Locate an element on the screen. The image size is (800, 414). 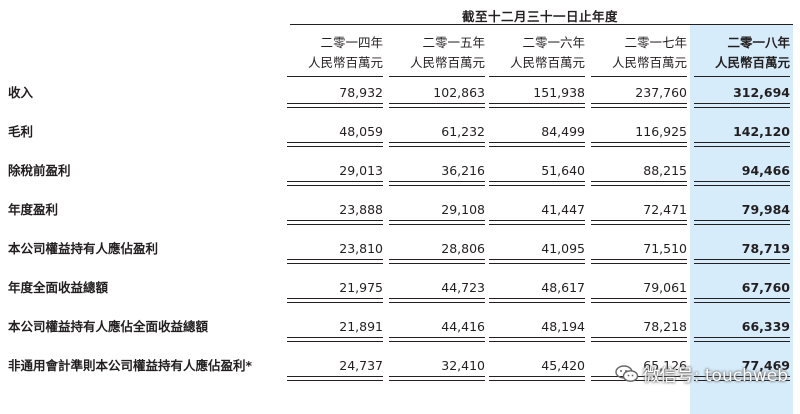
watermark-text: 微信号: touchweb is located at coordinates (715, 376).